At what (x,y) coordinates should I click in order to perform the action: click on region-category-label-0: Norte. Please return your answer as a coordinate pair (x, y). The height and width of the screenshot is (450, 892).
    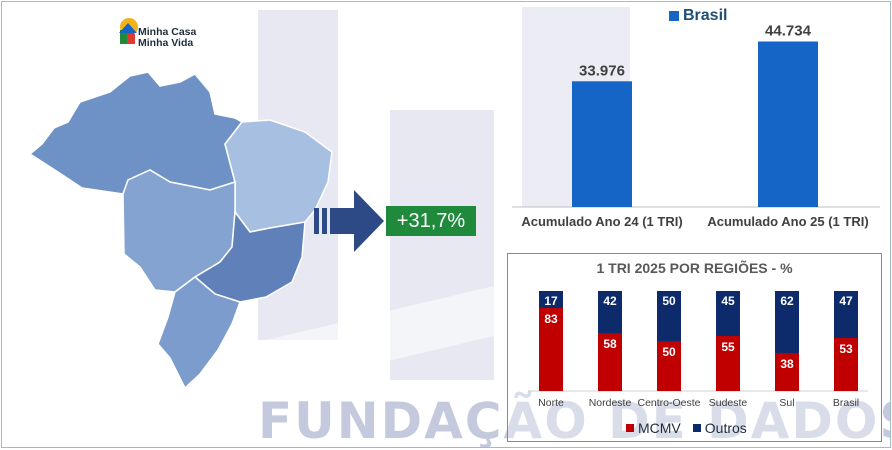
    Looking at the image, I should click on (551, 403).